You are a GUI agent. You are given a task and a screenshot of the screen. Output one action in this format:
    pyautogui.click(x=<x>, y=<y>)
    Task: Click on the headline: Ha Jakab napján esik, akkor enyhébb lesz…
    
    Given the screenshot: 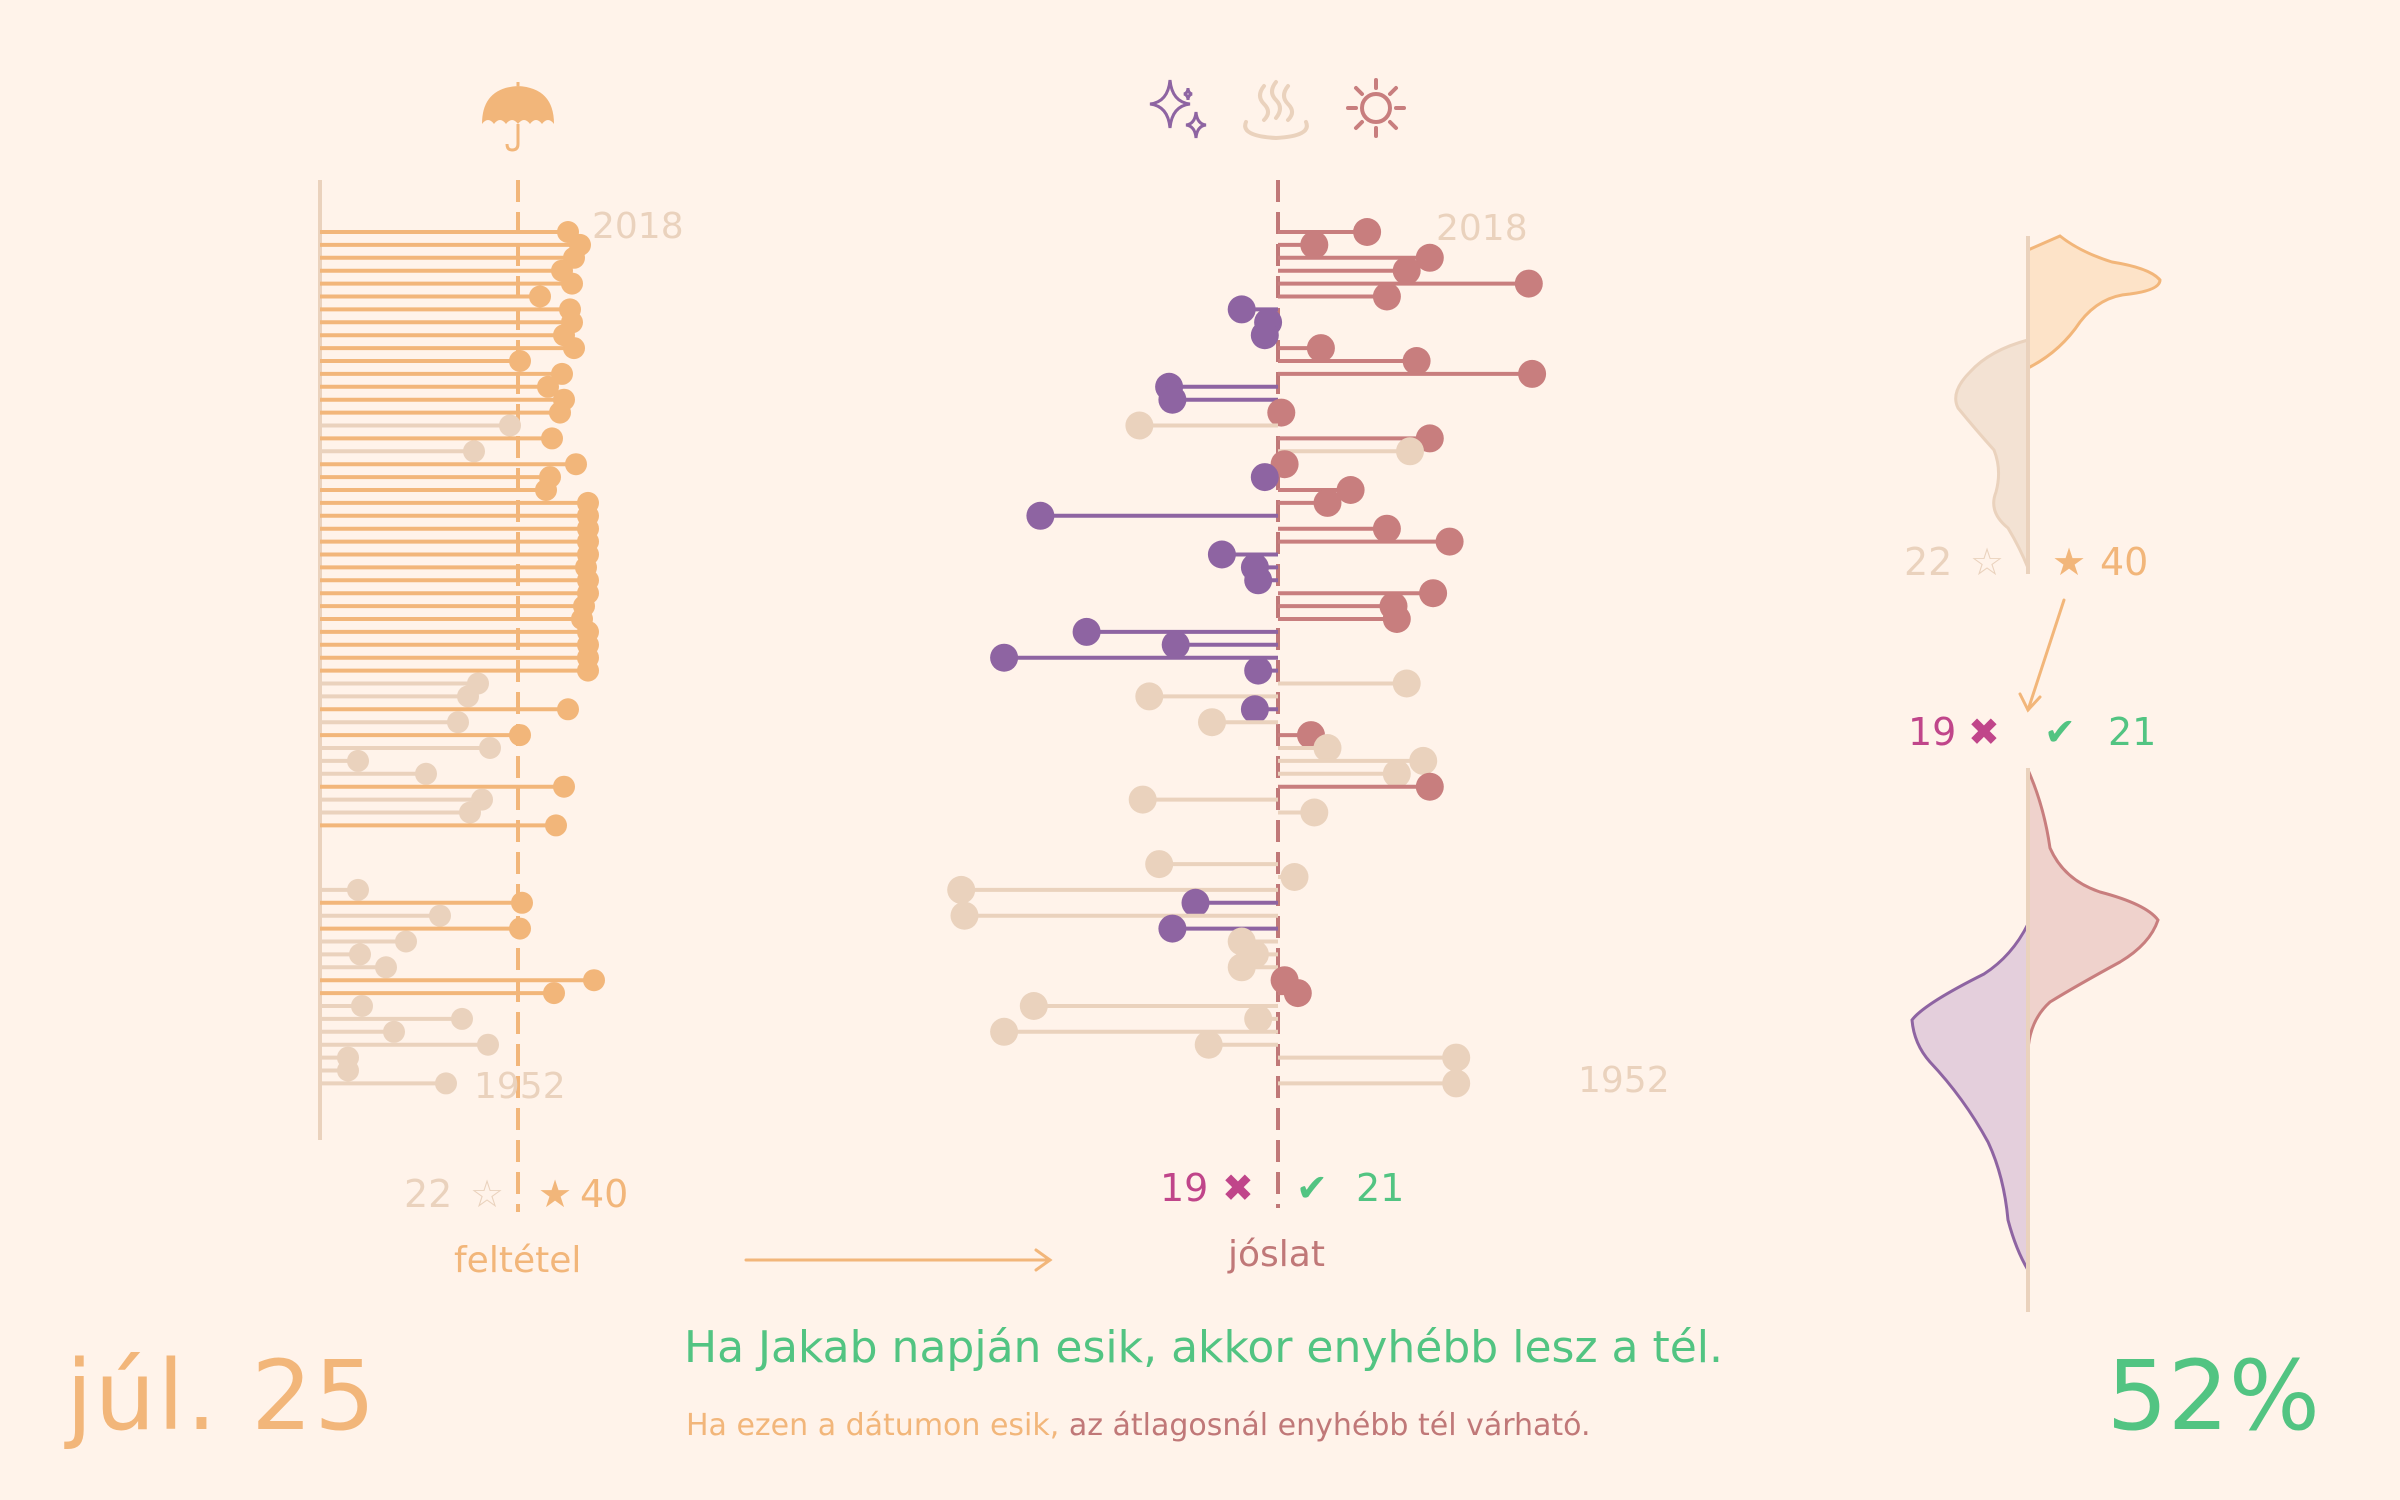 What is the action you would take?
    pyautogui.click(x=1204, y=1347)
    